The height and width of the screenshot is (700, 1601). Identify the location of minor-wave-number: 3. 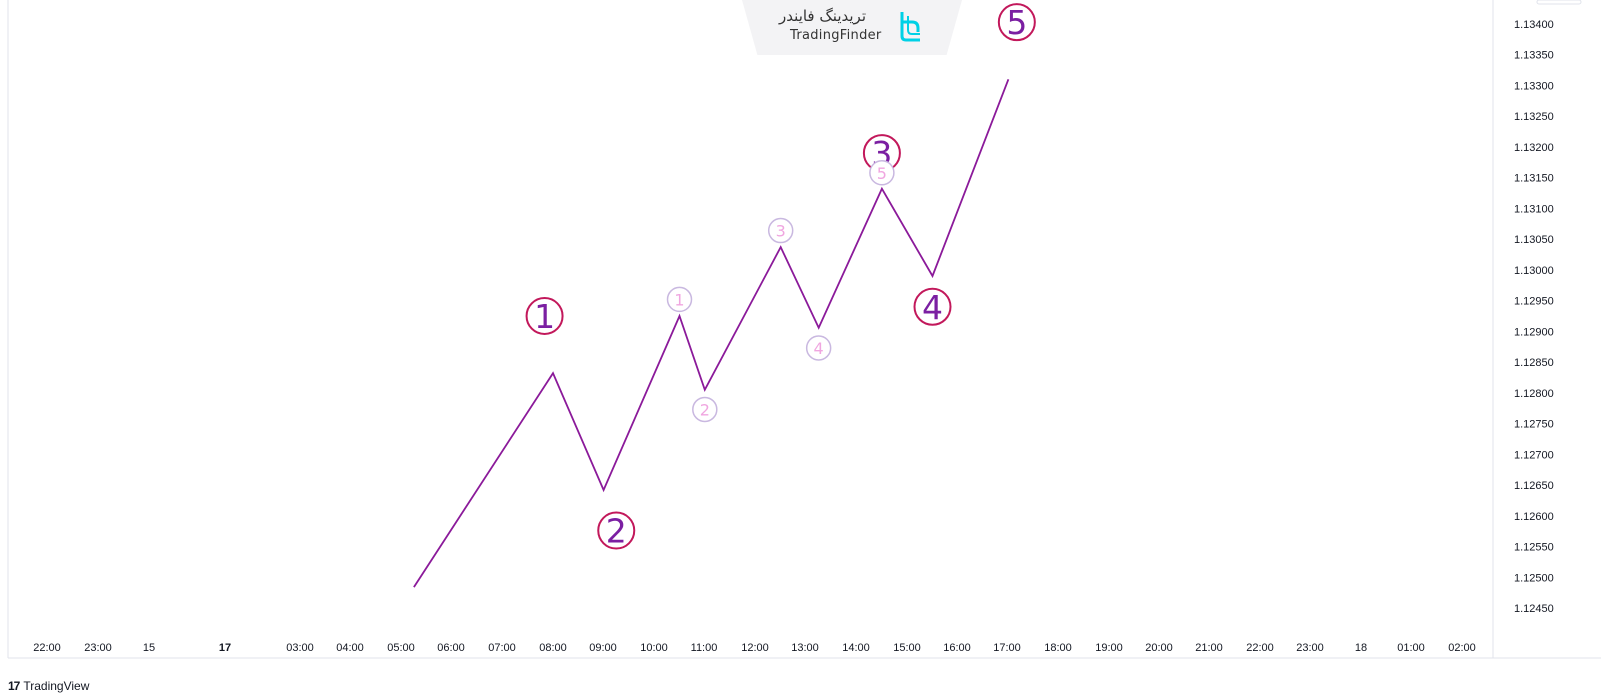
(781, 231).